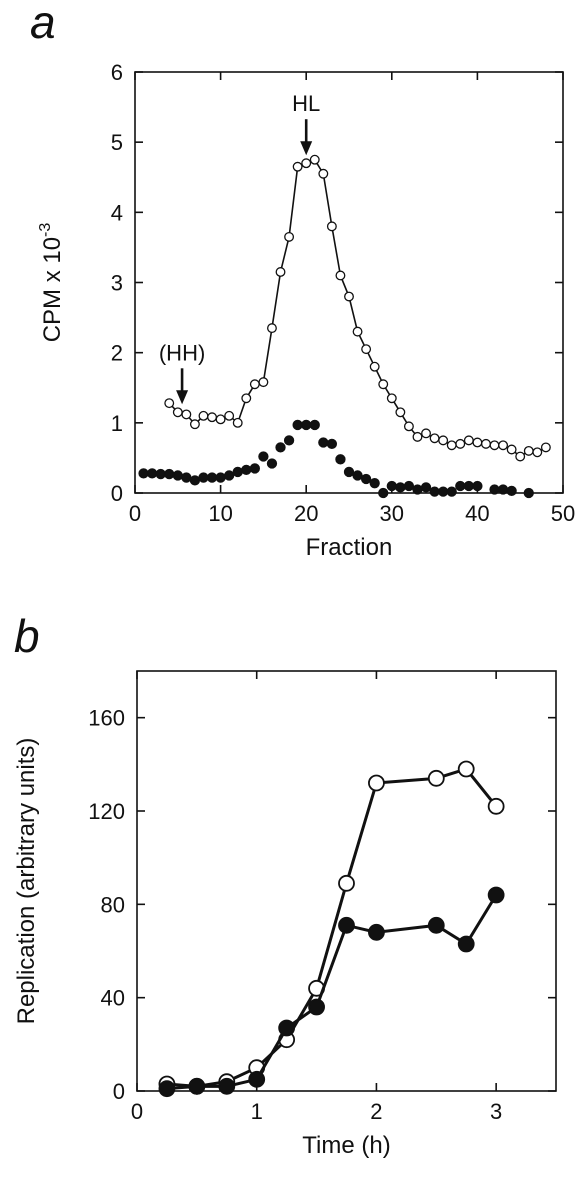 Image resolution: width=581 pixels, height=1199 pixels. What do you see at coordinates (182, 397) in the screenshot?
I see `annotation-arrow-head` at bounding box center [182, 397].